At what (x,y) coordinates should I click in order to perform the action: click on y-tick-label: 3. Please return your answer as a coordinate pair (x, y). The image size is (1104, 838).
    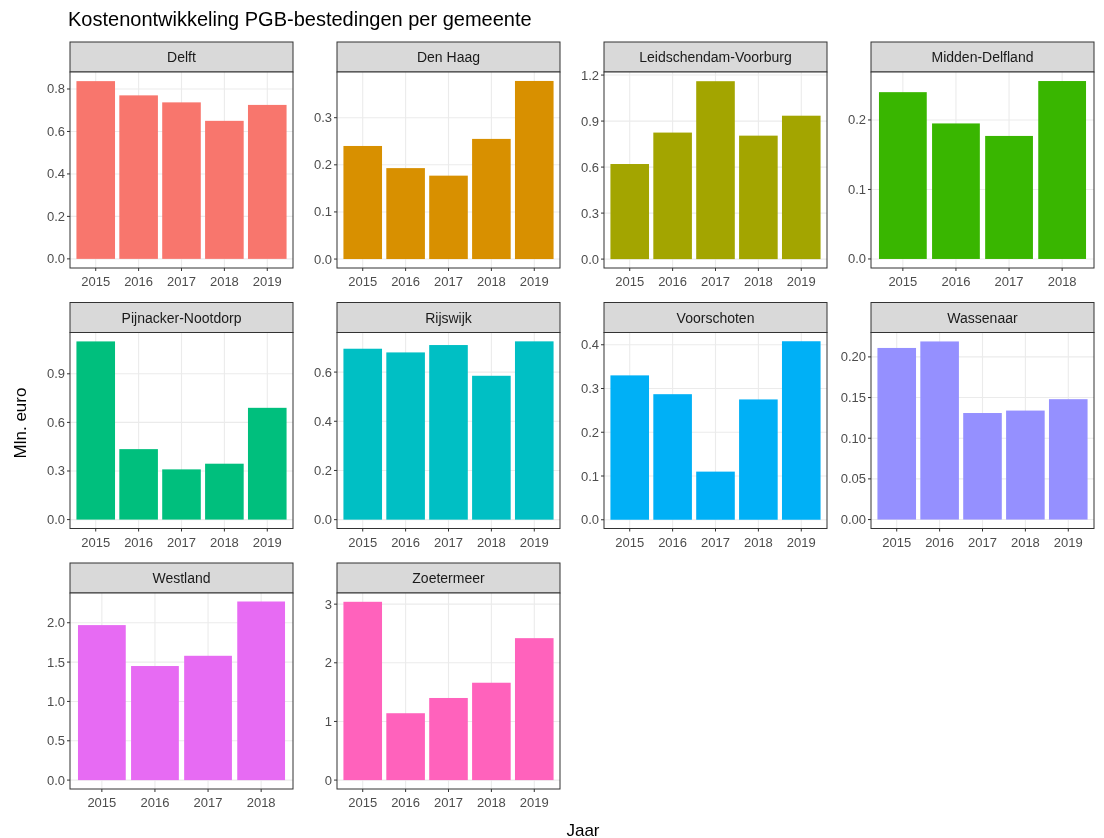
    Looking at the image, I should click on (328, 604).